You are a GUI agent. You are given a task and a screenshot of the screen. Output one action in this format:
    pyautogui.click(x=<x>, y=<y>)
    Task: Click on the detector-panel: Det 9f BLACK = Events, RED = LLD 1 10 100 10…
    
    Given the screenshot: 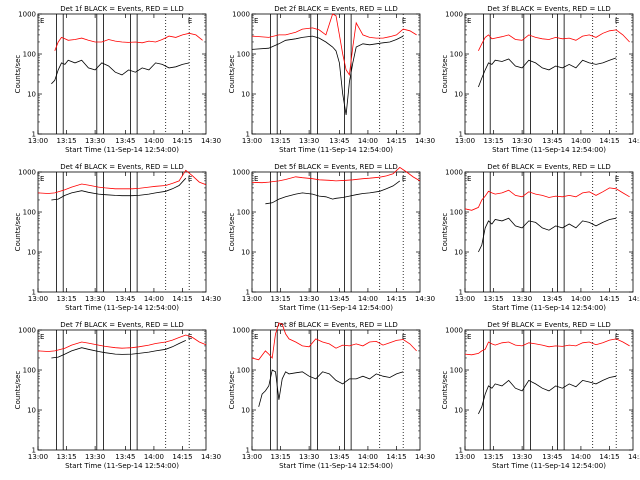 What is the action you would take?
    pyautogui.click(x=540, y=395)
    